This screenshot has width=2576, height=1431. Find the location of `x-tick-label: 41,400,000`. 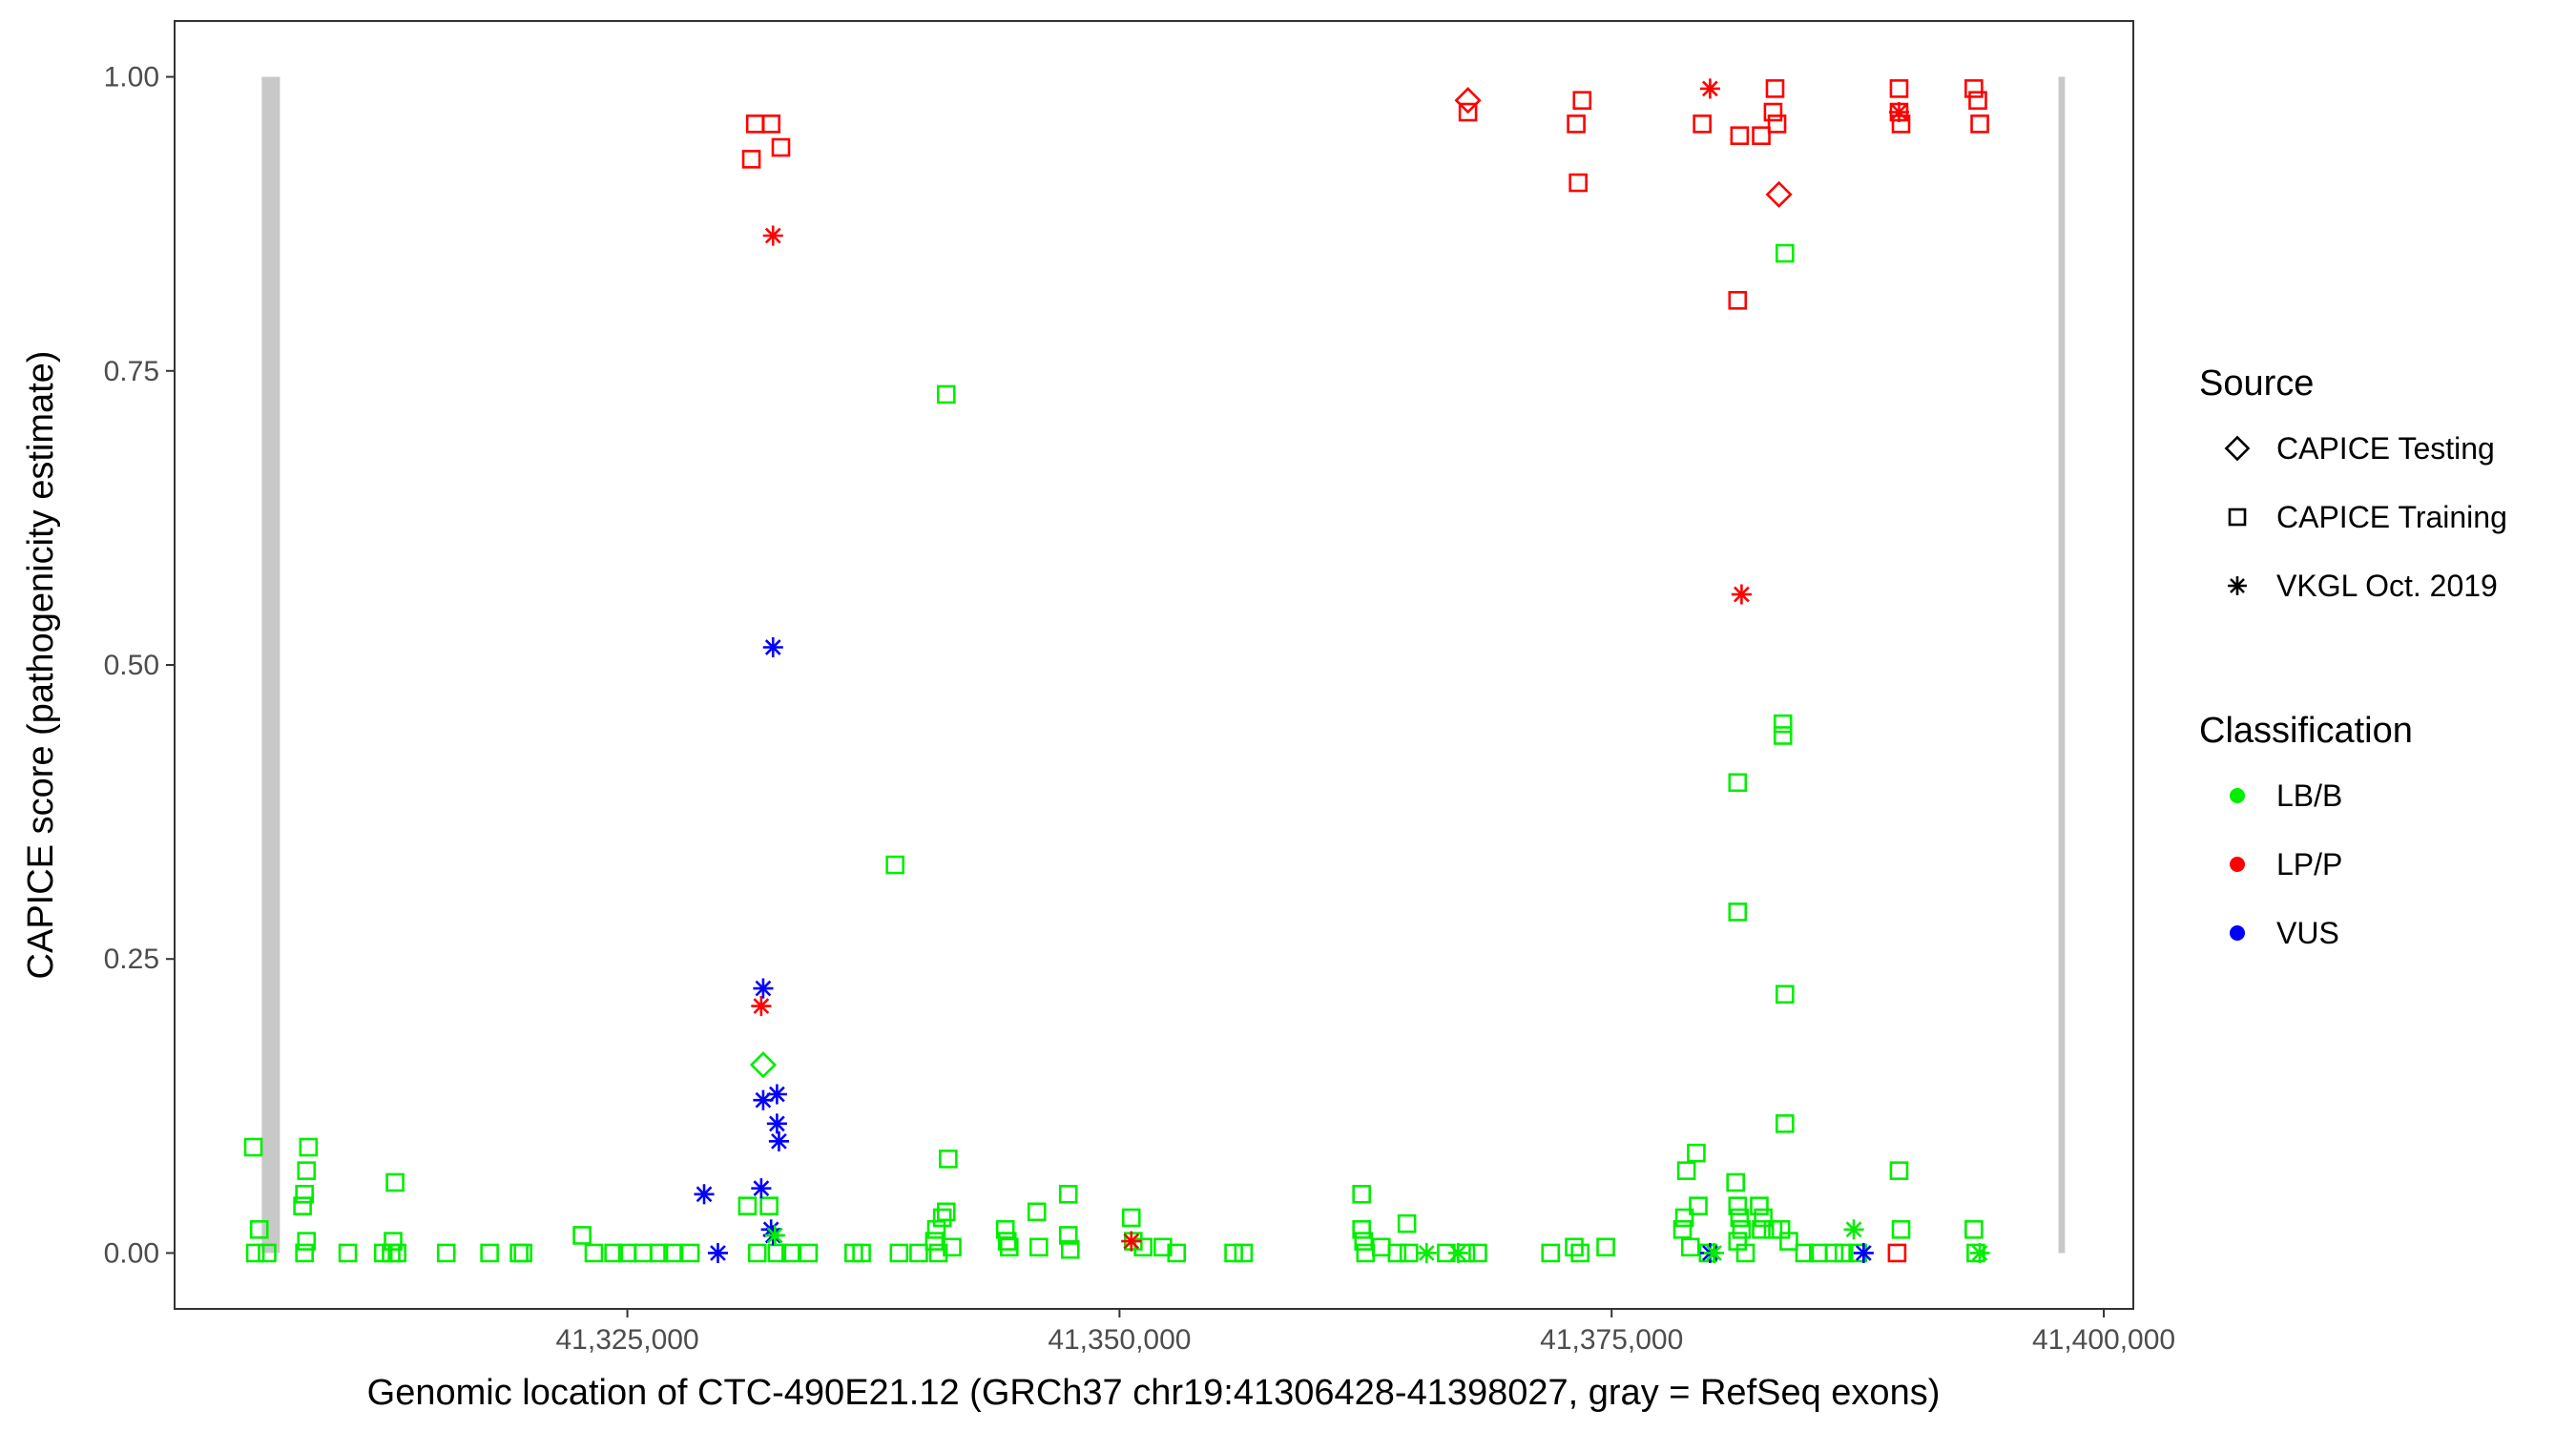

x-tick-label: 41,400,000 is located at coordinates (2103, 1340).